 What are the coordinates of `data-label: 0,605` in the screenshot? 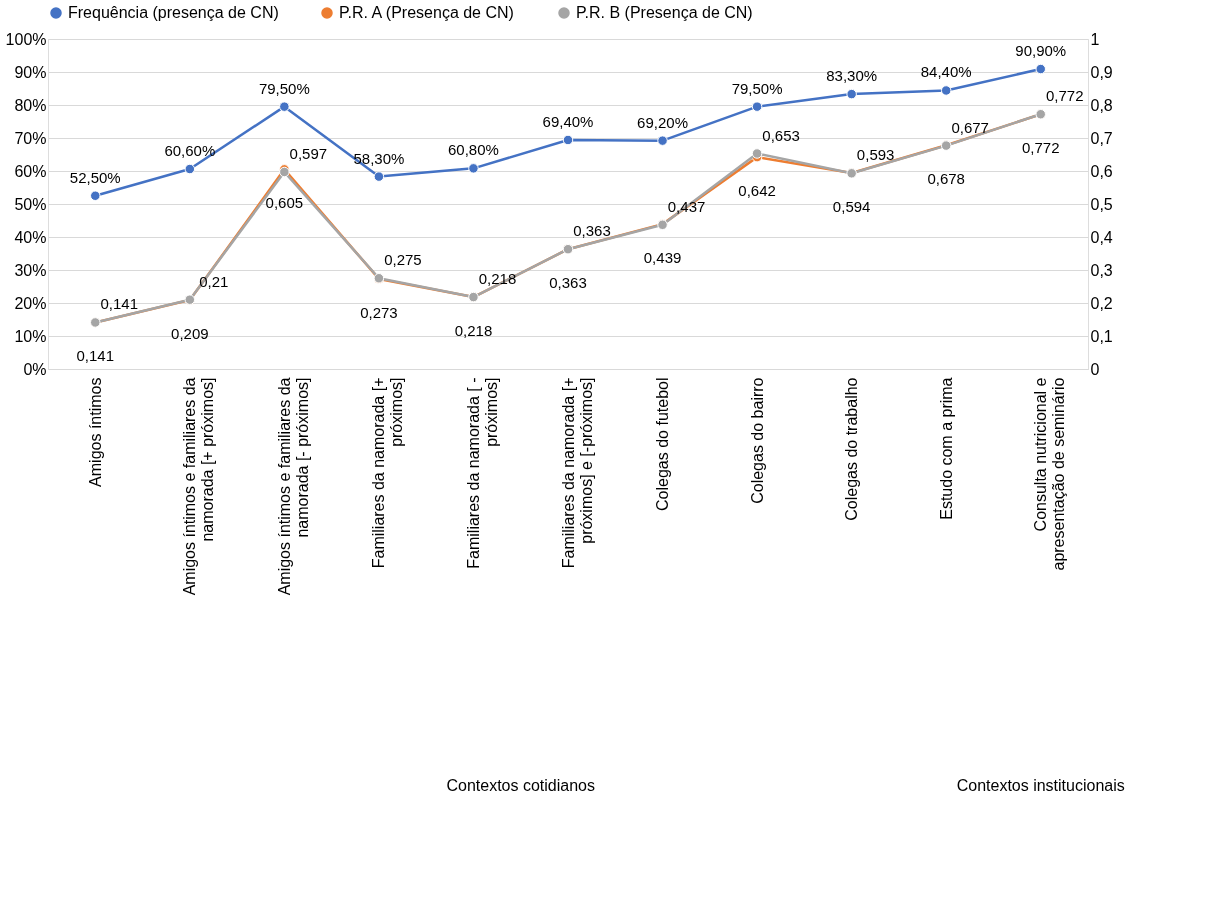 It's located at (284, 203).